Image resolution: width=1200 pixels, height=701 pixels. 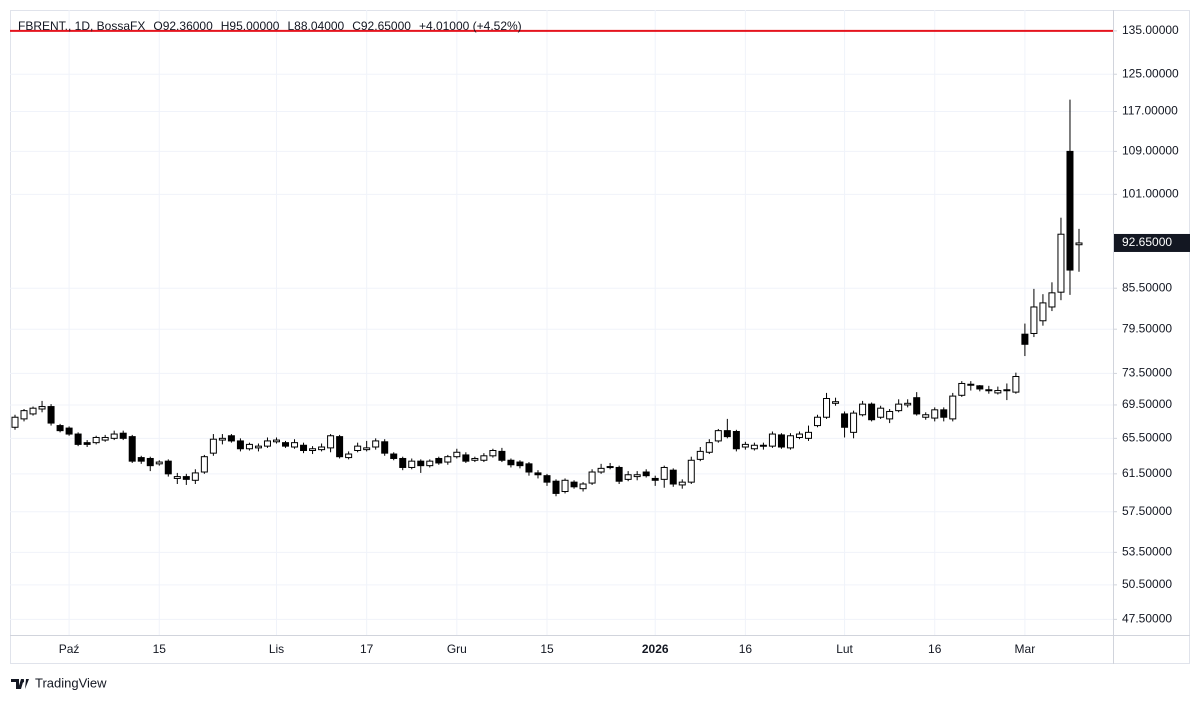 I want to click on last-price-label: 92.65000, so click(x=1147, y=242).